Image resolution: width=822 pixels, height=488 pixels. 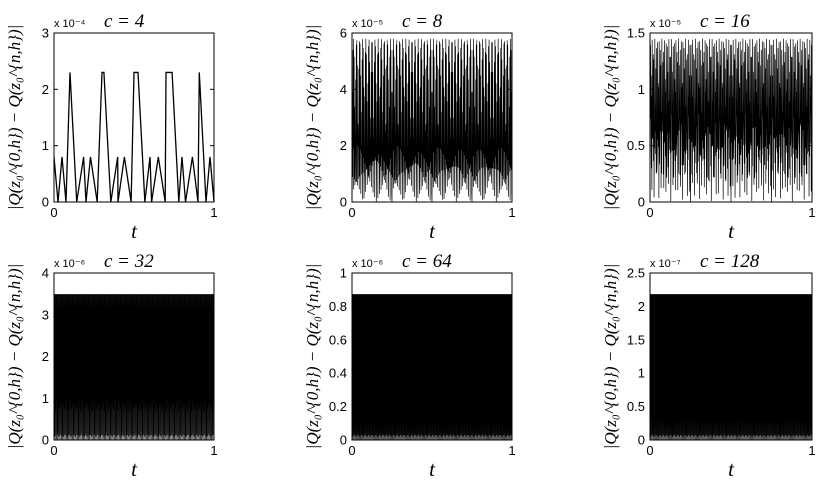 I want to click on axis-scale-label: x 10⁻⁴, so click(x=70, y=24).